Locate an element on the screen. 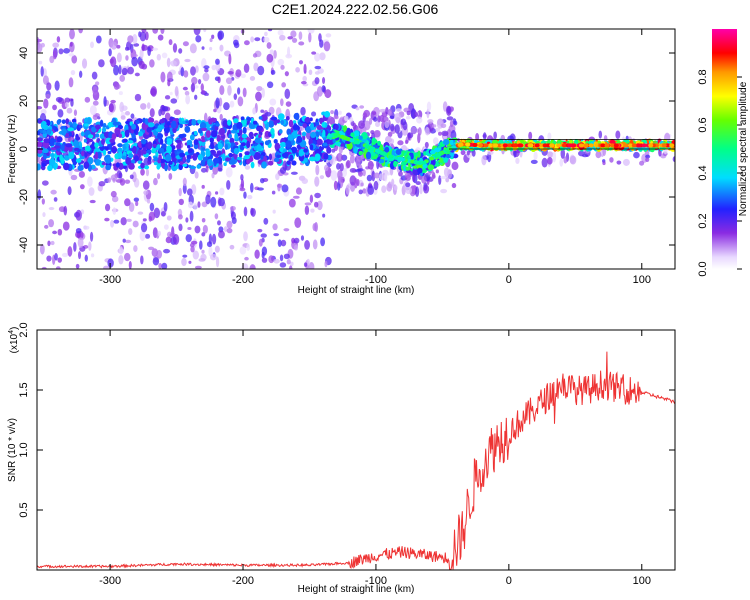 The height and width of the screenshot is (600, 750). x-tick-label: 0 is located at coordinates (509, 581).